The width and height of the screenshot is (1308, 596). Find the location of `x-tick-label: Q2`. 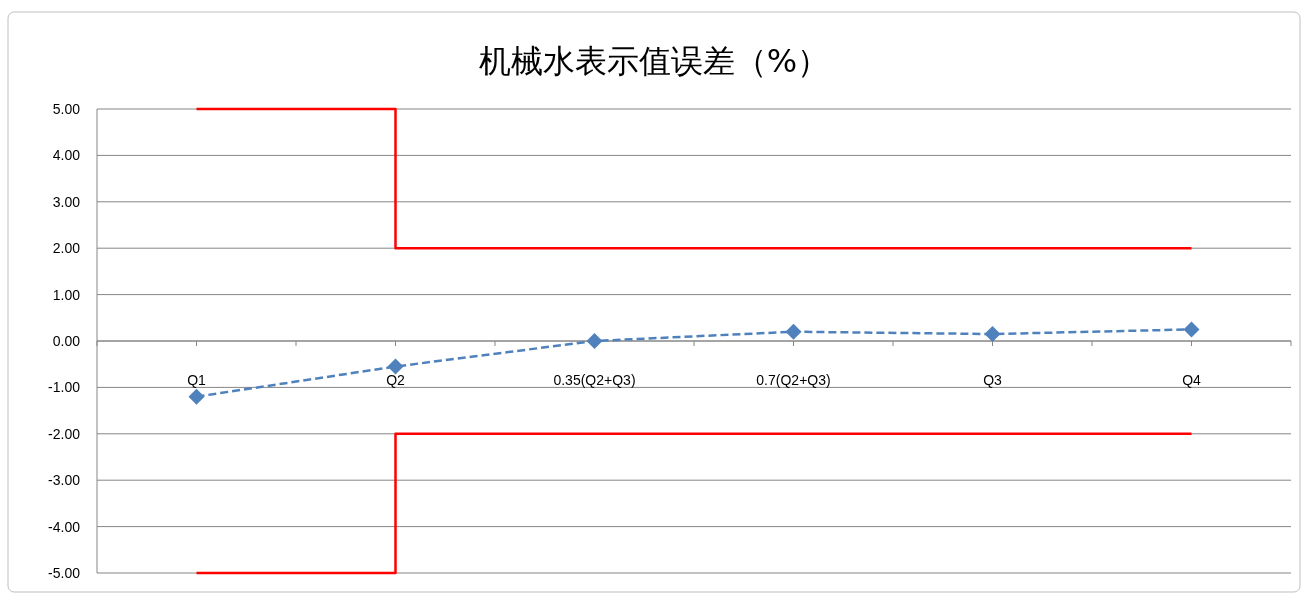

x-tick-label: Q2 is located at coordinates (396, 380).